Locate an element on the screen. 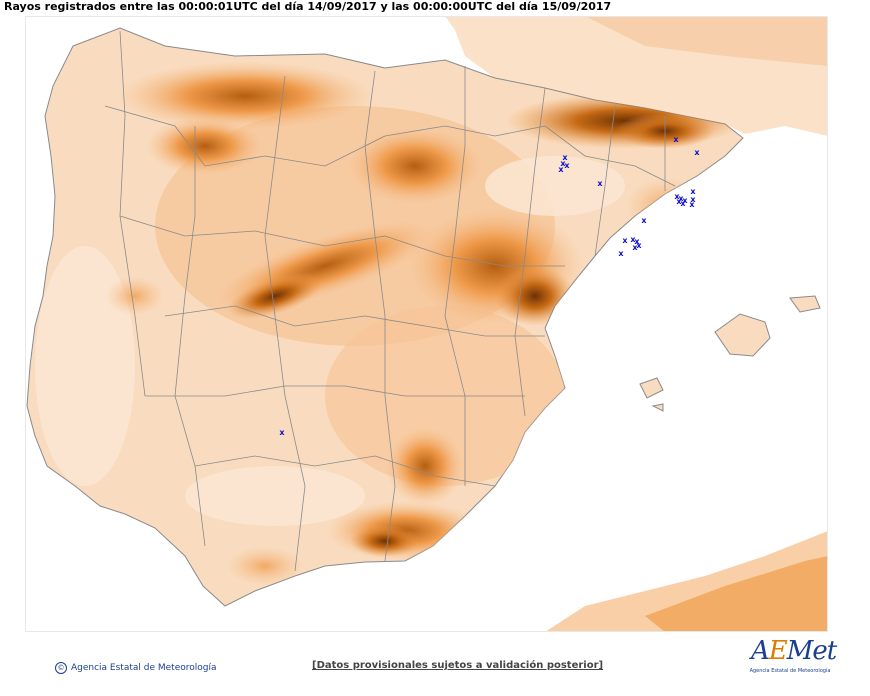 The height and width of the screenshot is (696, 870). agency-credit: © Agencia Estatal de Meteorología is located at coordinates (136, 668).